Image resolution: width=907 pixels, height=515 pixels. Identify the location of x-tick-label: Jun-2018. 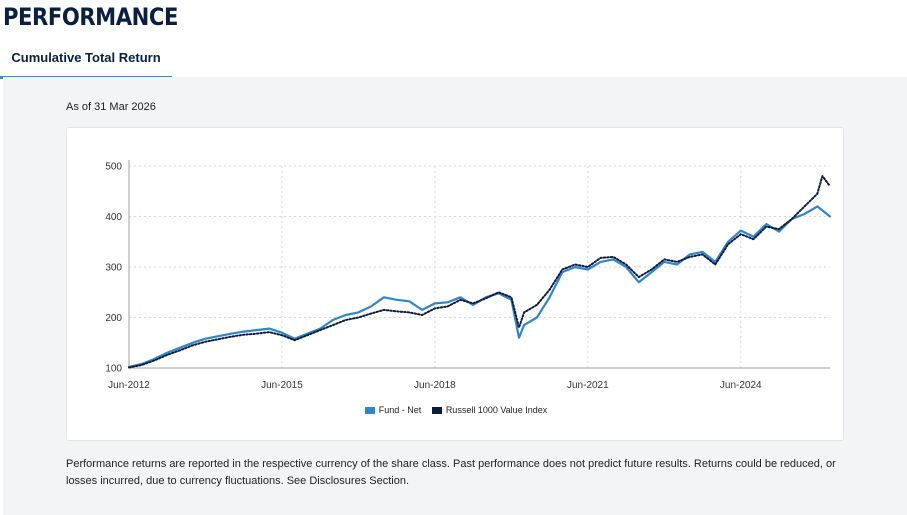
(435, 385).